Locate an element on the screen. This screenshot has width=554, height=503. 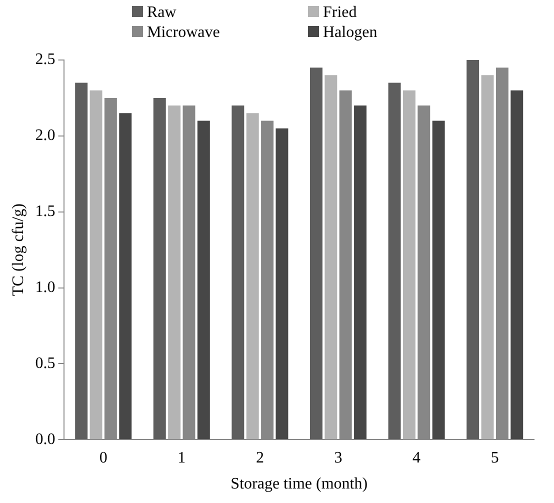
x-tick-label: 5 is located at coordinates (494, 457).